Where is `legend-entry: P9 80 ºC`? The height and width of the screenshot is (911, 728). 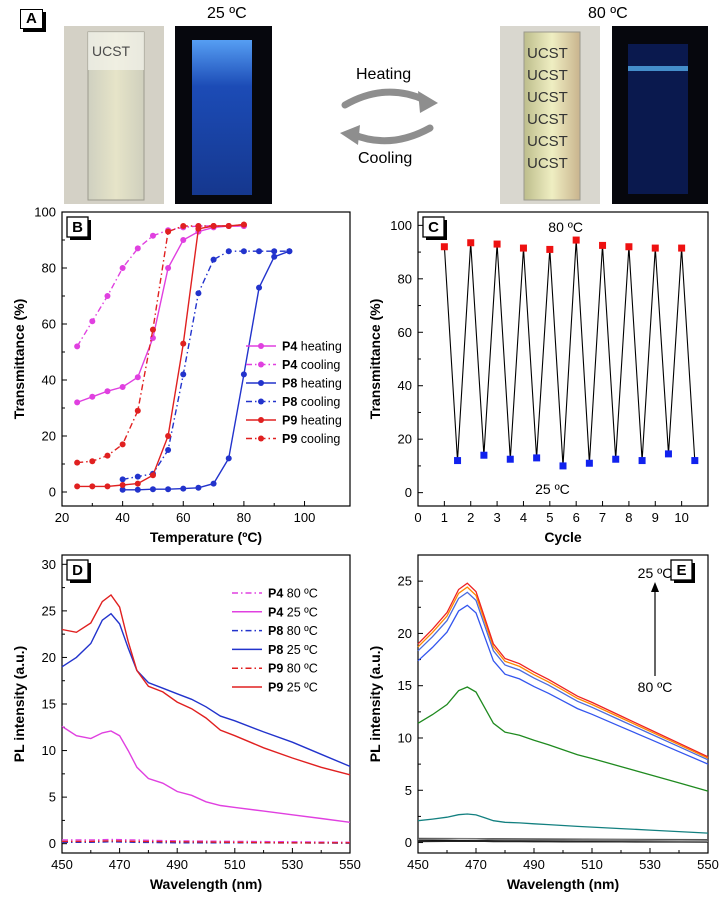 legend-entry: P9 80 ºC is located at coordinates (293, 669).